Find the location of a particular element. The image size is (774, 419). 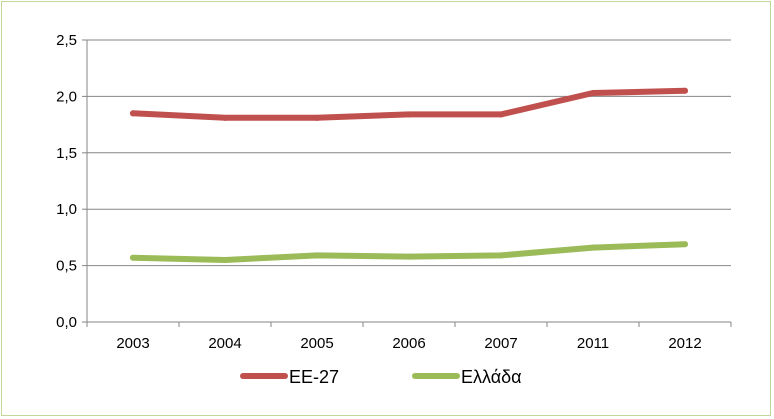

y-tick-label: 2,0 is located at coordinates (66, 96).